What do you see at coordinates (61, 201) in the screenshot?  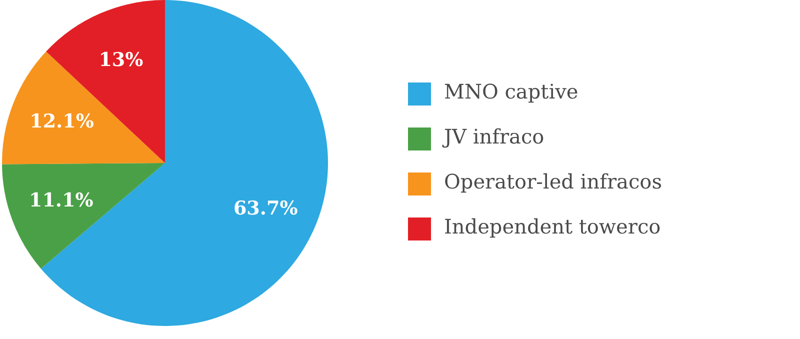 I see `data-label: 11.1%` at bounding box center [61, 201].